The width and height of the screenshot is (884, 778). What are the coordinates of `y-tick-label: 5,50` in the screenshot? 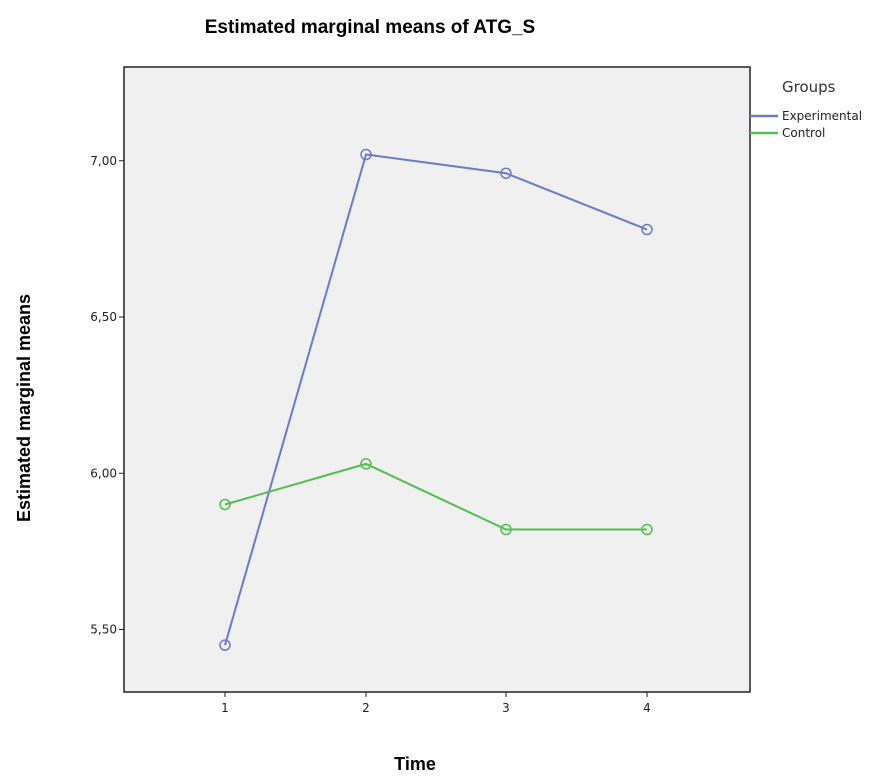 It's located at (103, 630).